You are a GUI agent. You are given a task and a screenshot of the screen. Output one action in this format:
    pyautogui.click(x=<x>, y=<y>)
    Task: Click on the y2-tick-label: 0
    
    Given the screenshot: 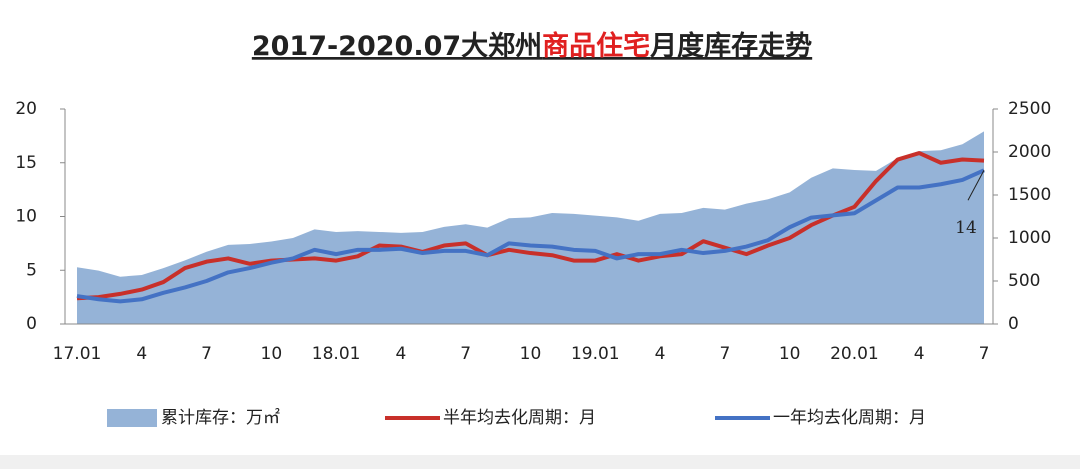 What is the action you would take?
    pyautogui.click(x=1013, y=324)
    